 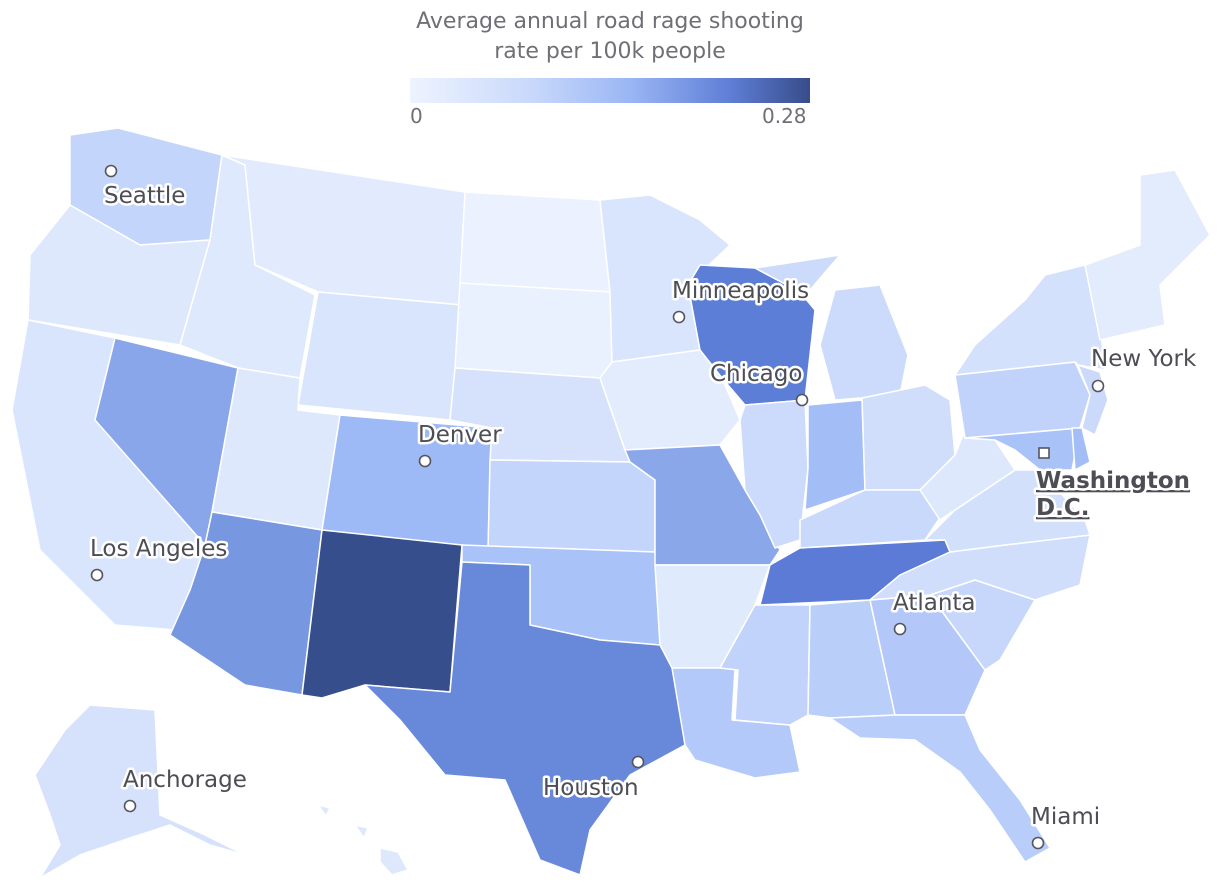 I want to click on state-hawaii, so click(x=363, y=840).